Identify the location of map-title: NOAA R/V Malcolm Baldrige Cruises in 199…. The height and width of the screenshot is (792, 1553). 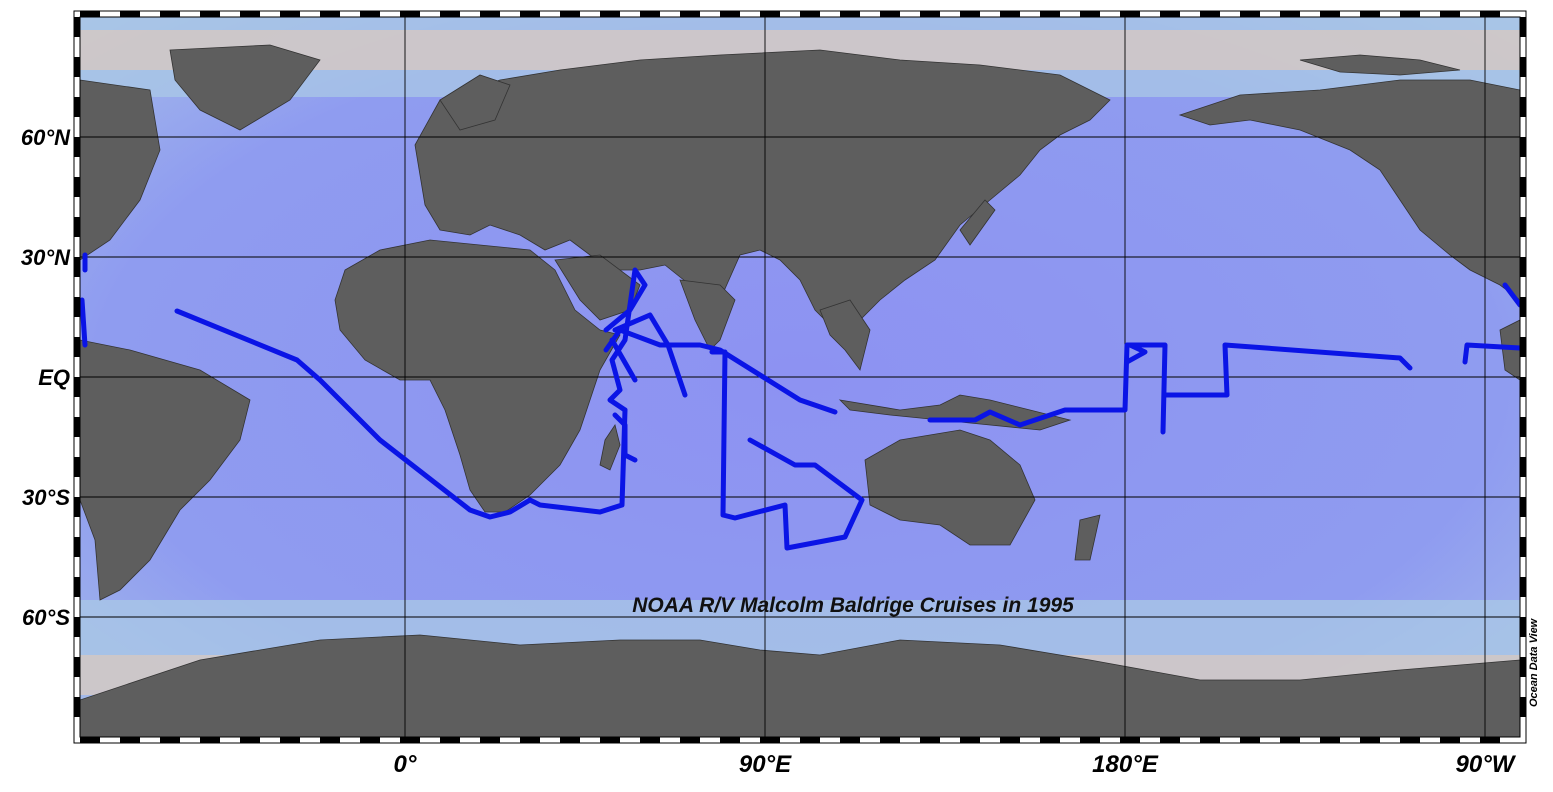
(853, 605).